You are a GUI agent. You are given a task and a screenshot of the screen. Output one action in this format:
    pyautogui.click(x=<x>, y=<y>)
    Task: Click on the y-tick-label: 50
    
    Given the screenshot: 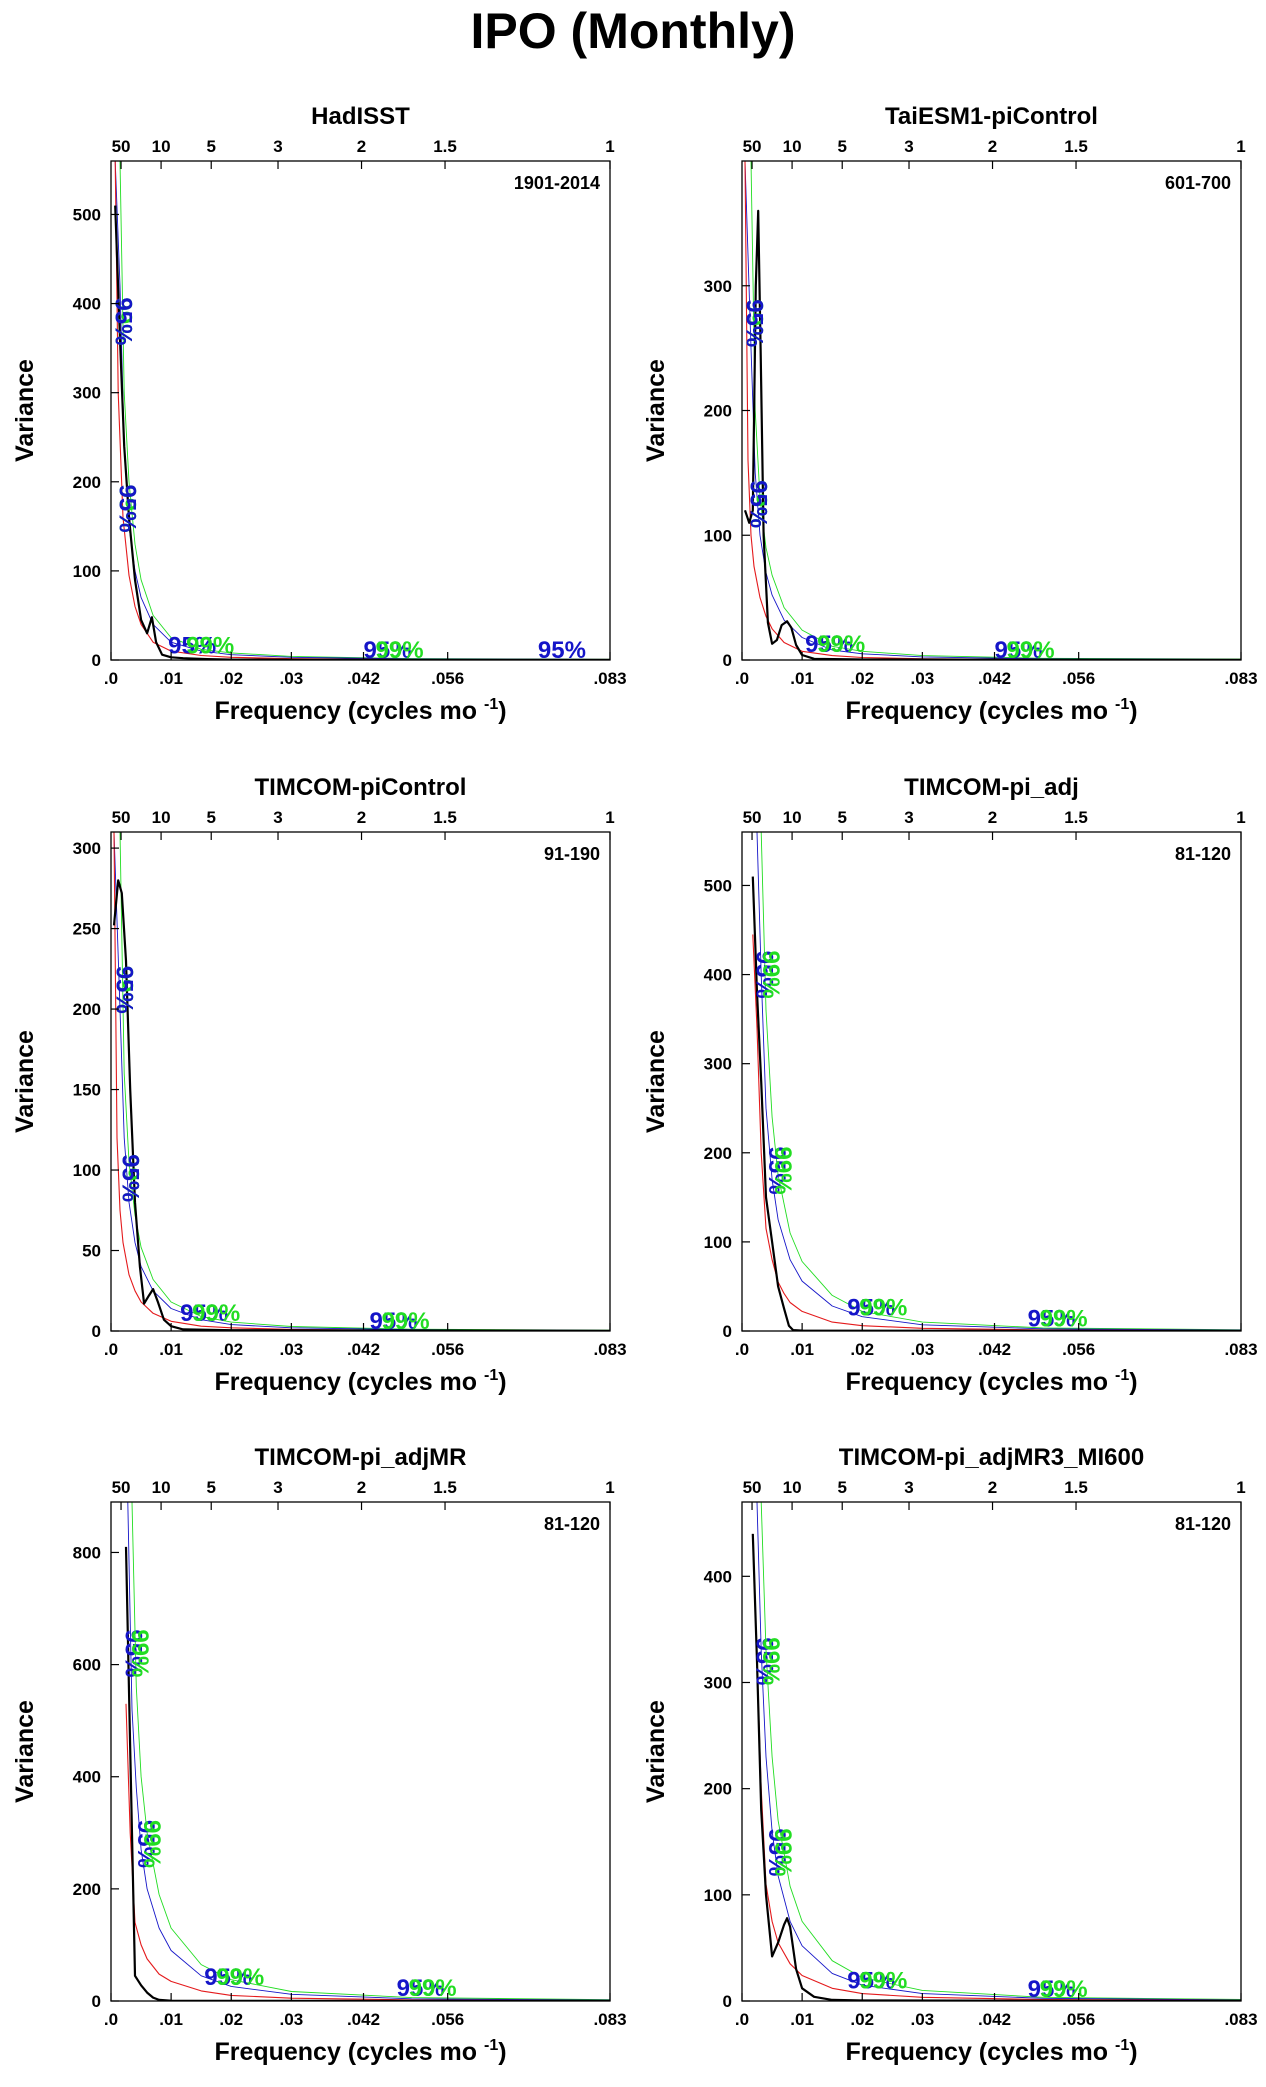 What is the action you would take?
    pyautogui.click(x=91, y=1251)
    